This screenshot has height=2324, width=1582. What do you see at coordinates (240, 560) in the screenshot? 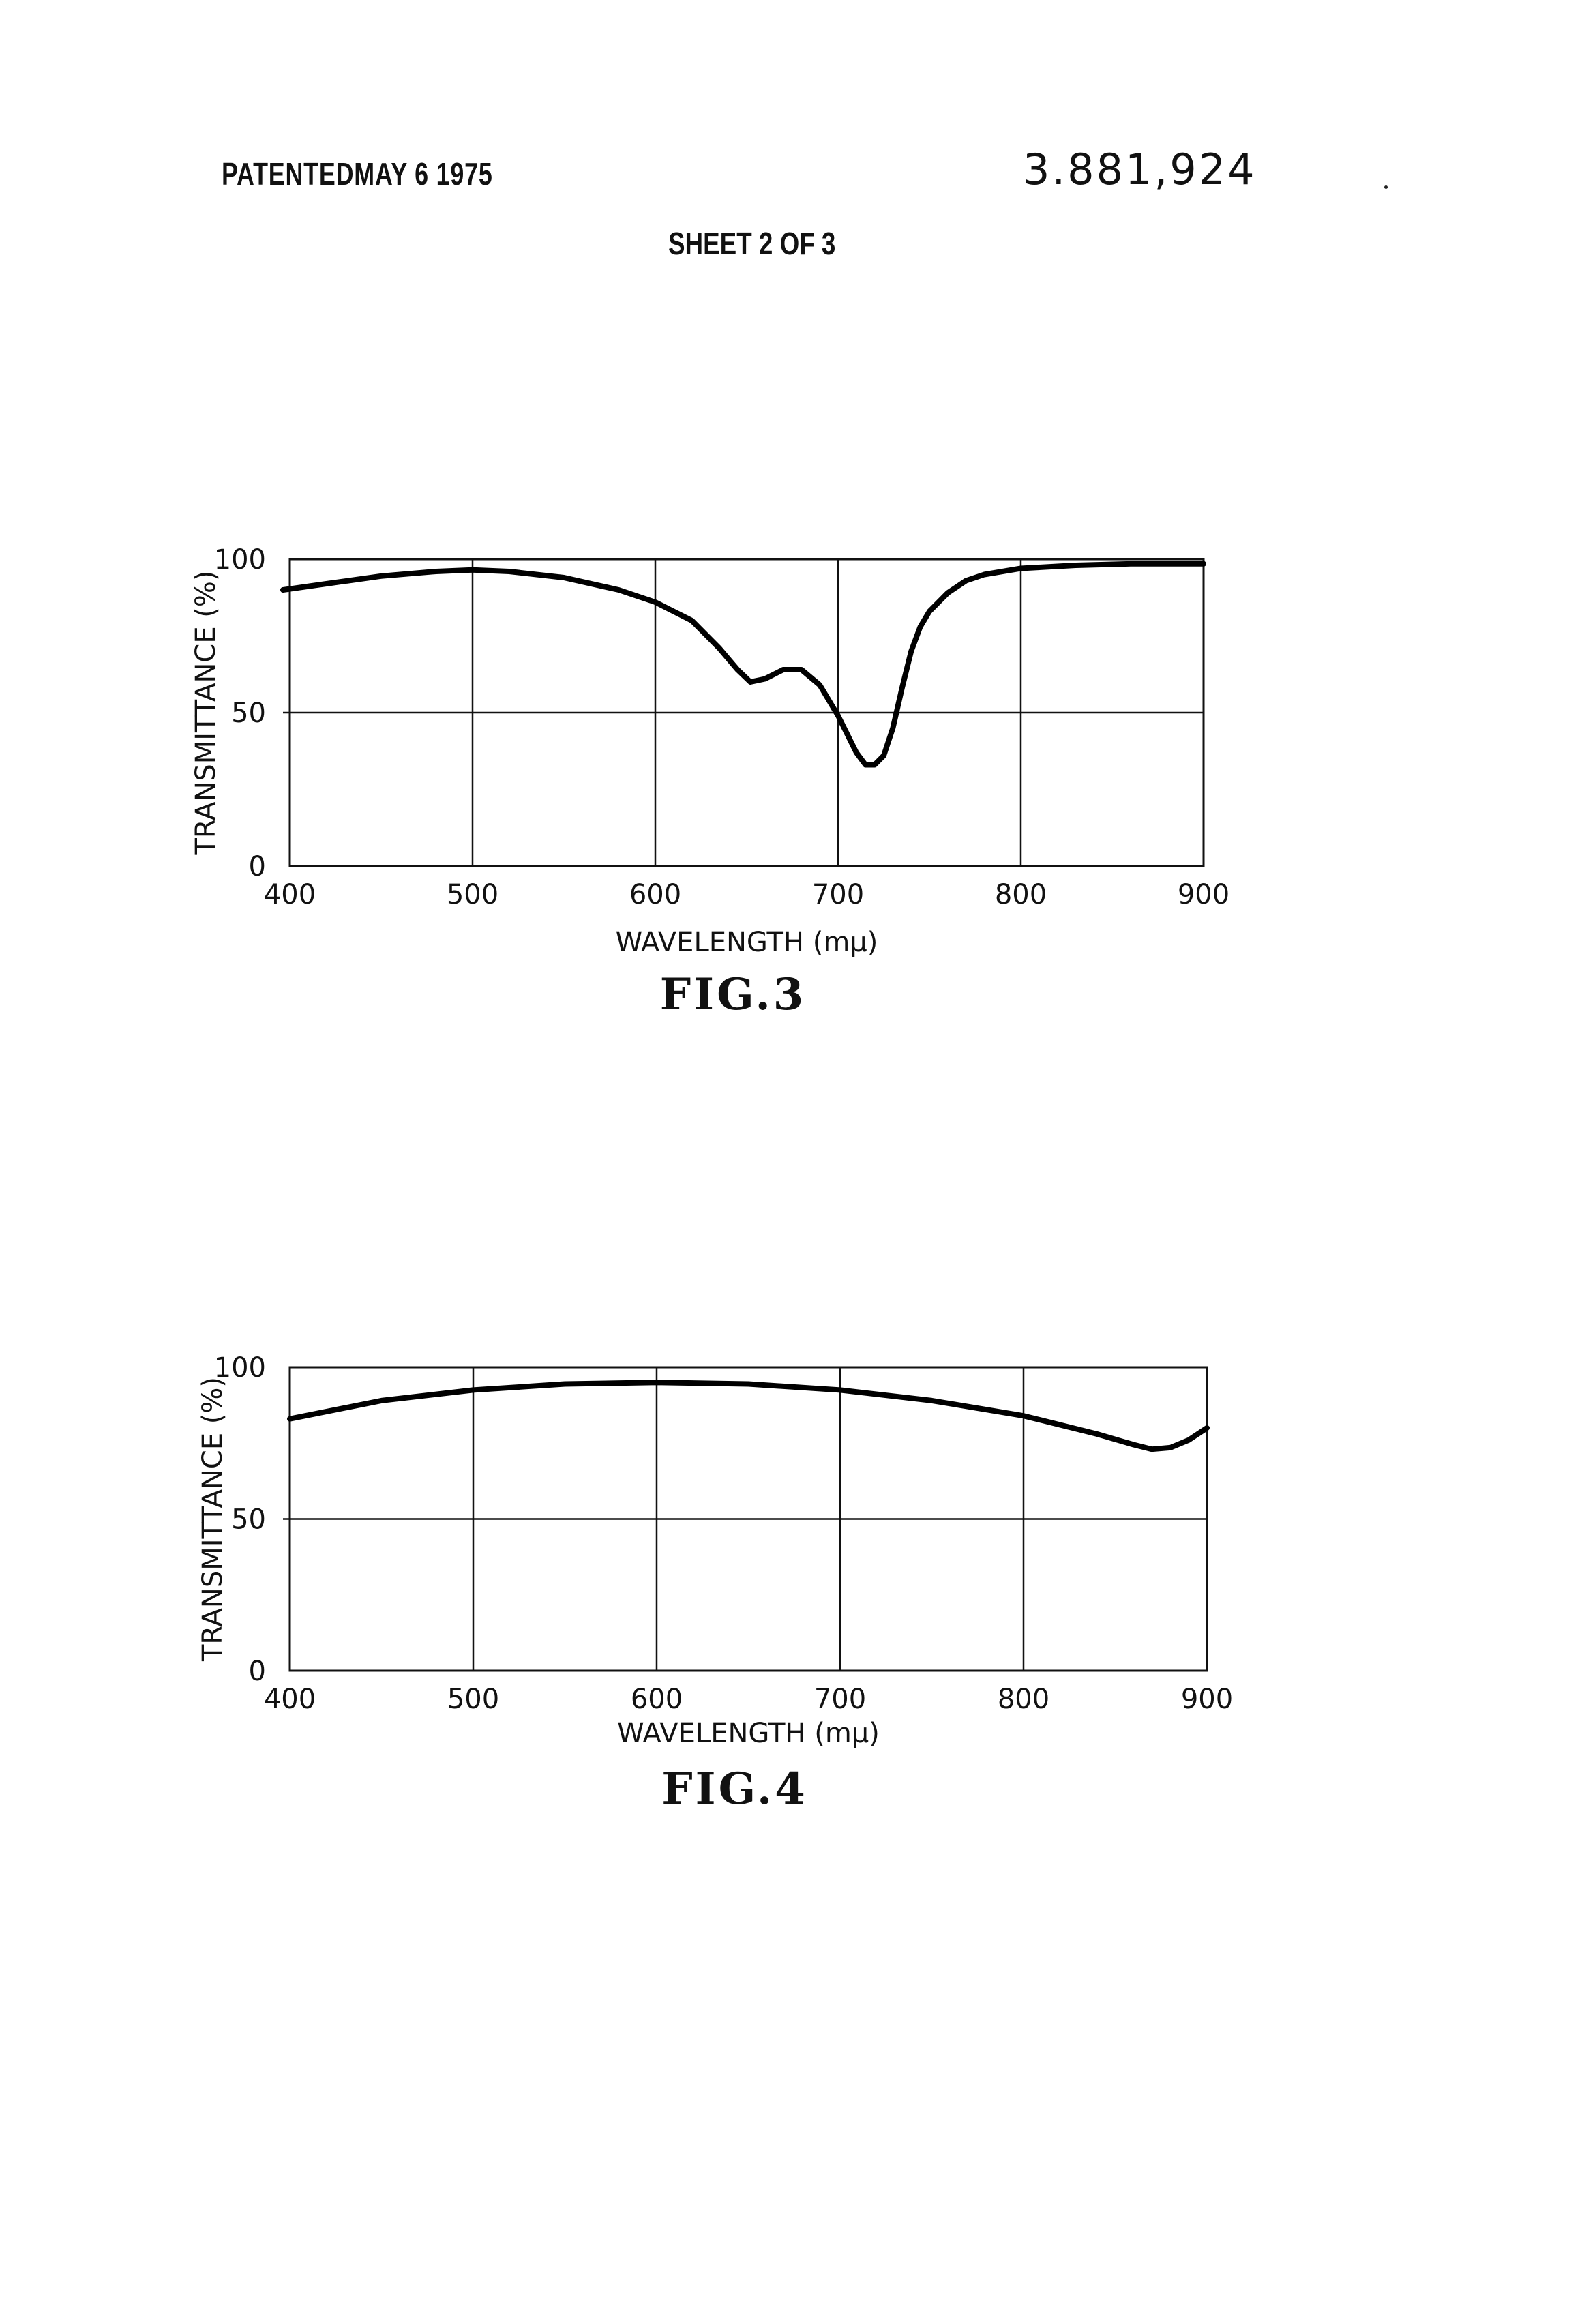
I see `y-tick-label: 100` at bounding box center [240, 560].